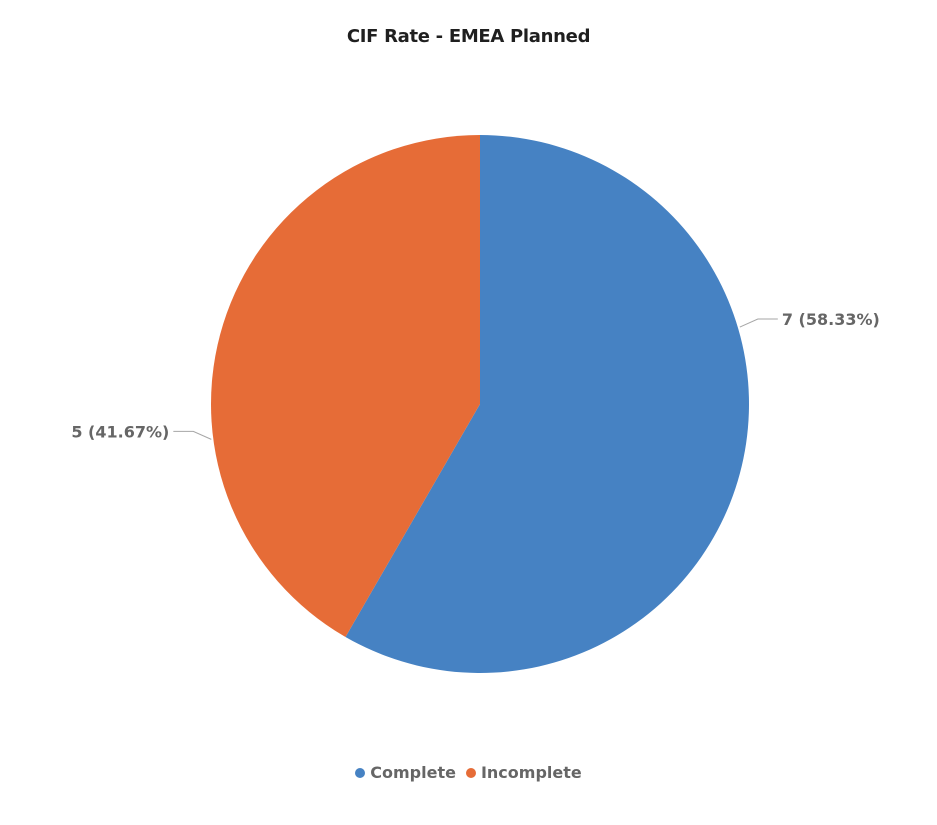 The height and width of the screenshot is (825, 937). Describe the element at coordinates (468, 36) in the screenshot. I see `chart-title: CIF Rate - EMEA Planned` at that location.